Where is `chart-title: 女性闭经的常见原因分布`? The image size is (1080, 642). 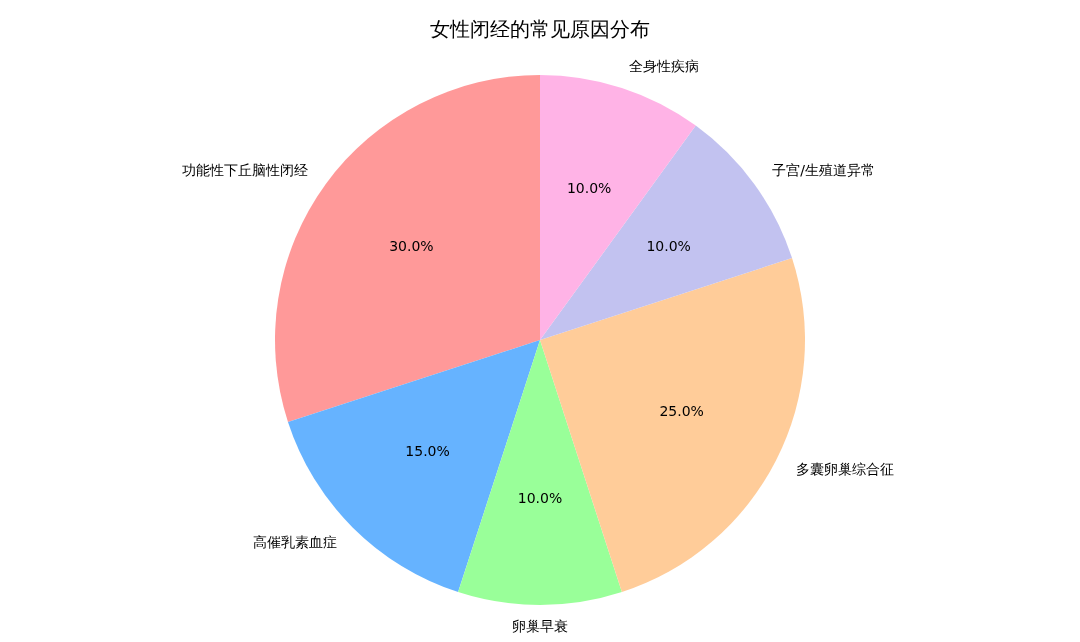 chart-title: 女性闭经的常见原因分布 is located at coordinates (540, 29).